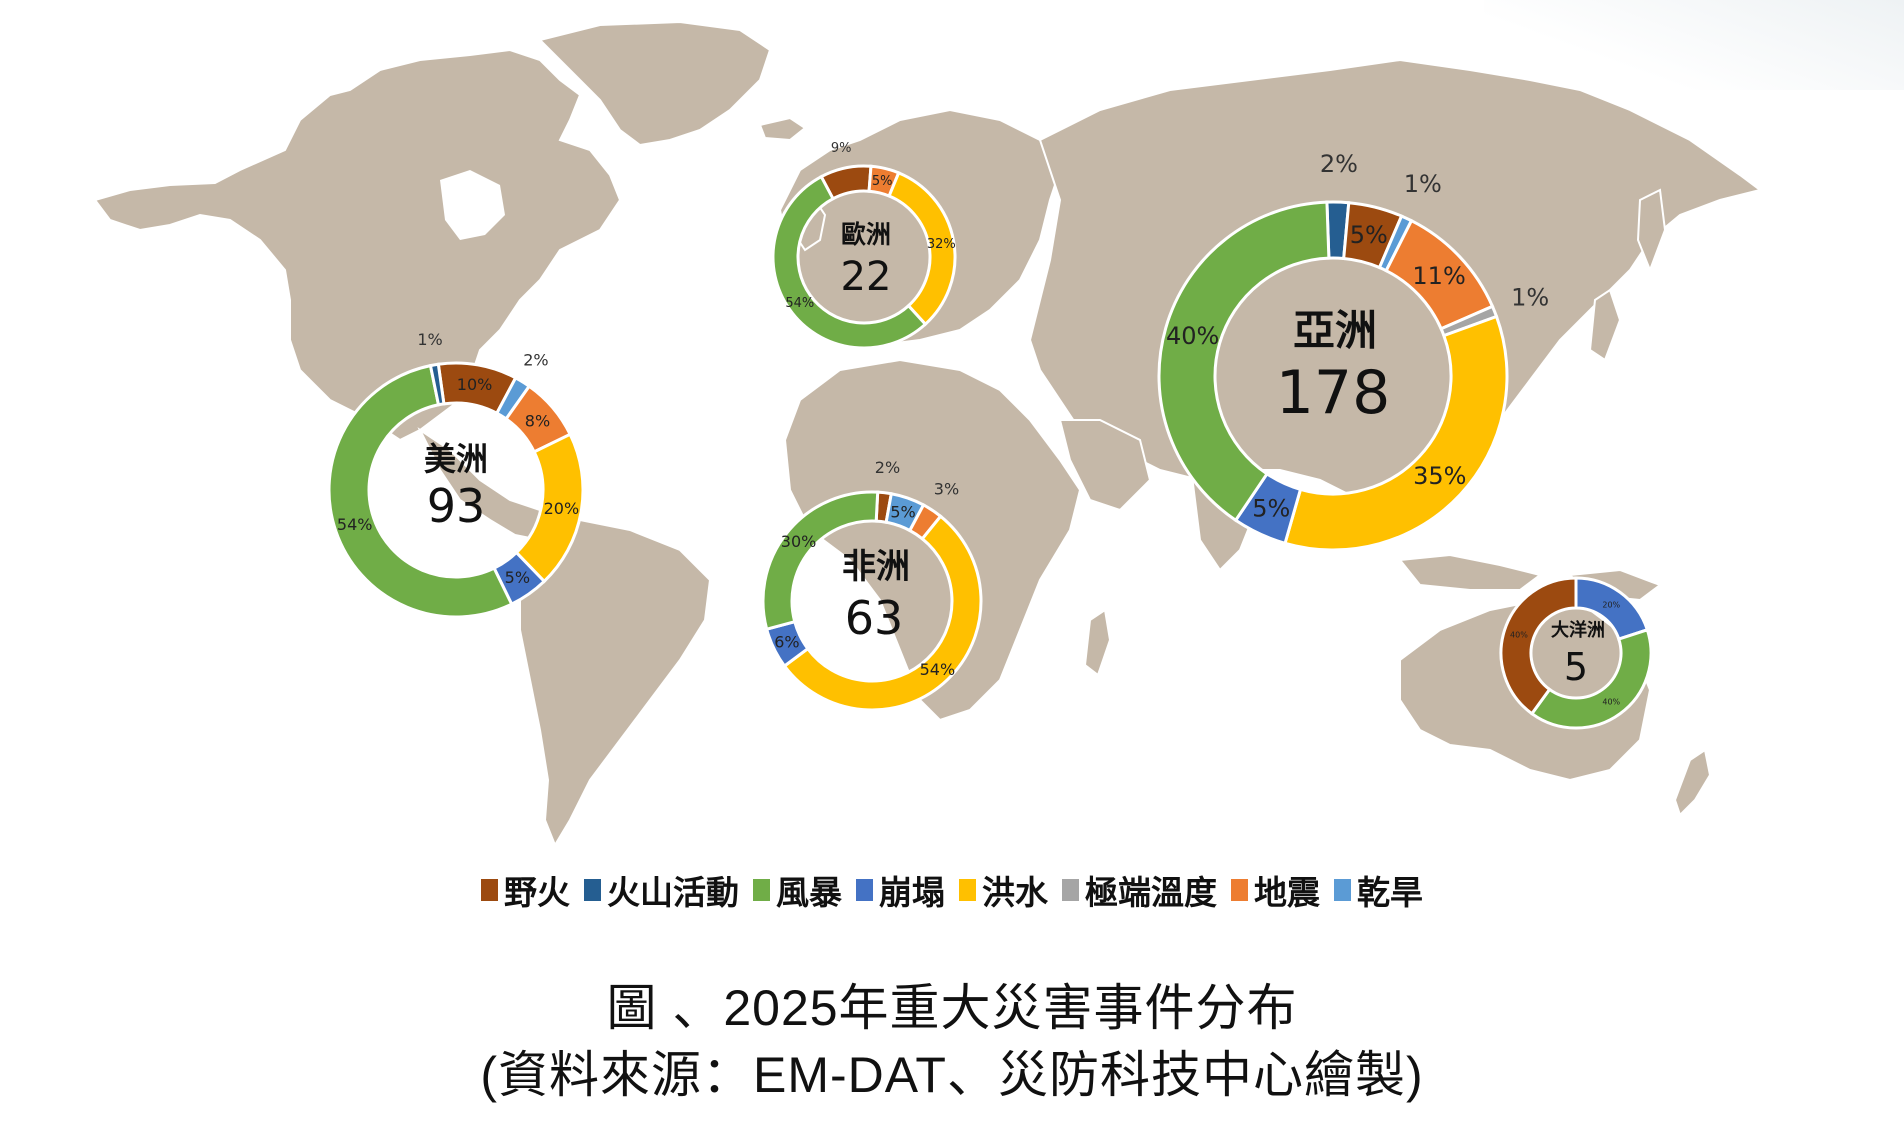  What do you see at coordinates (615, 683) in the screenshot?
I see `south-america` at bounding box center [615, 683].